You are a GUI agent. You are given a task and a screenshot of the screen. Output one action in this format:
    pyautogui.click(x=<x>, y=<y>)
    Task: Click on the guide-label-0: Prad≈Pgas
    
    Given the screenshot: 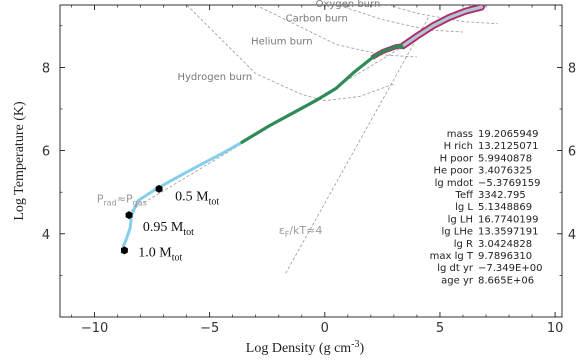 What is the action you would take?
    pyautogui.click(x=122, y=200)
    